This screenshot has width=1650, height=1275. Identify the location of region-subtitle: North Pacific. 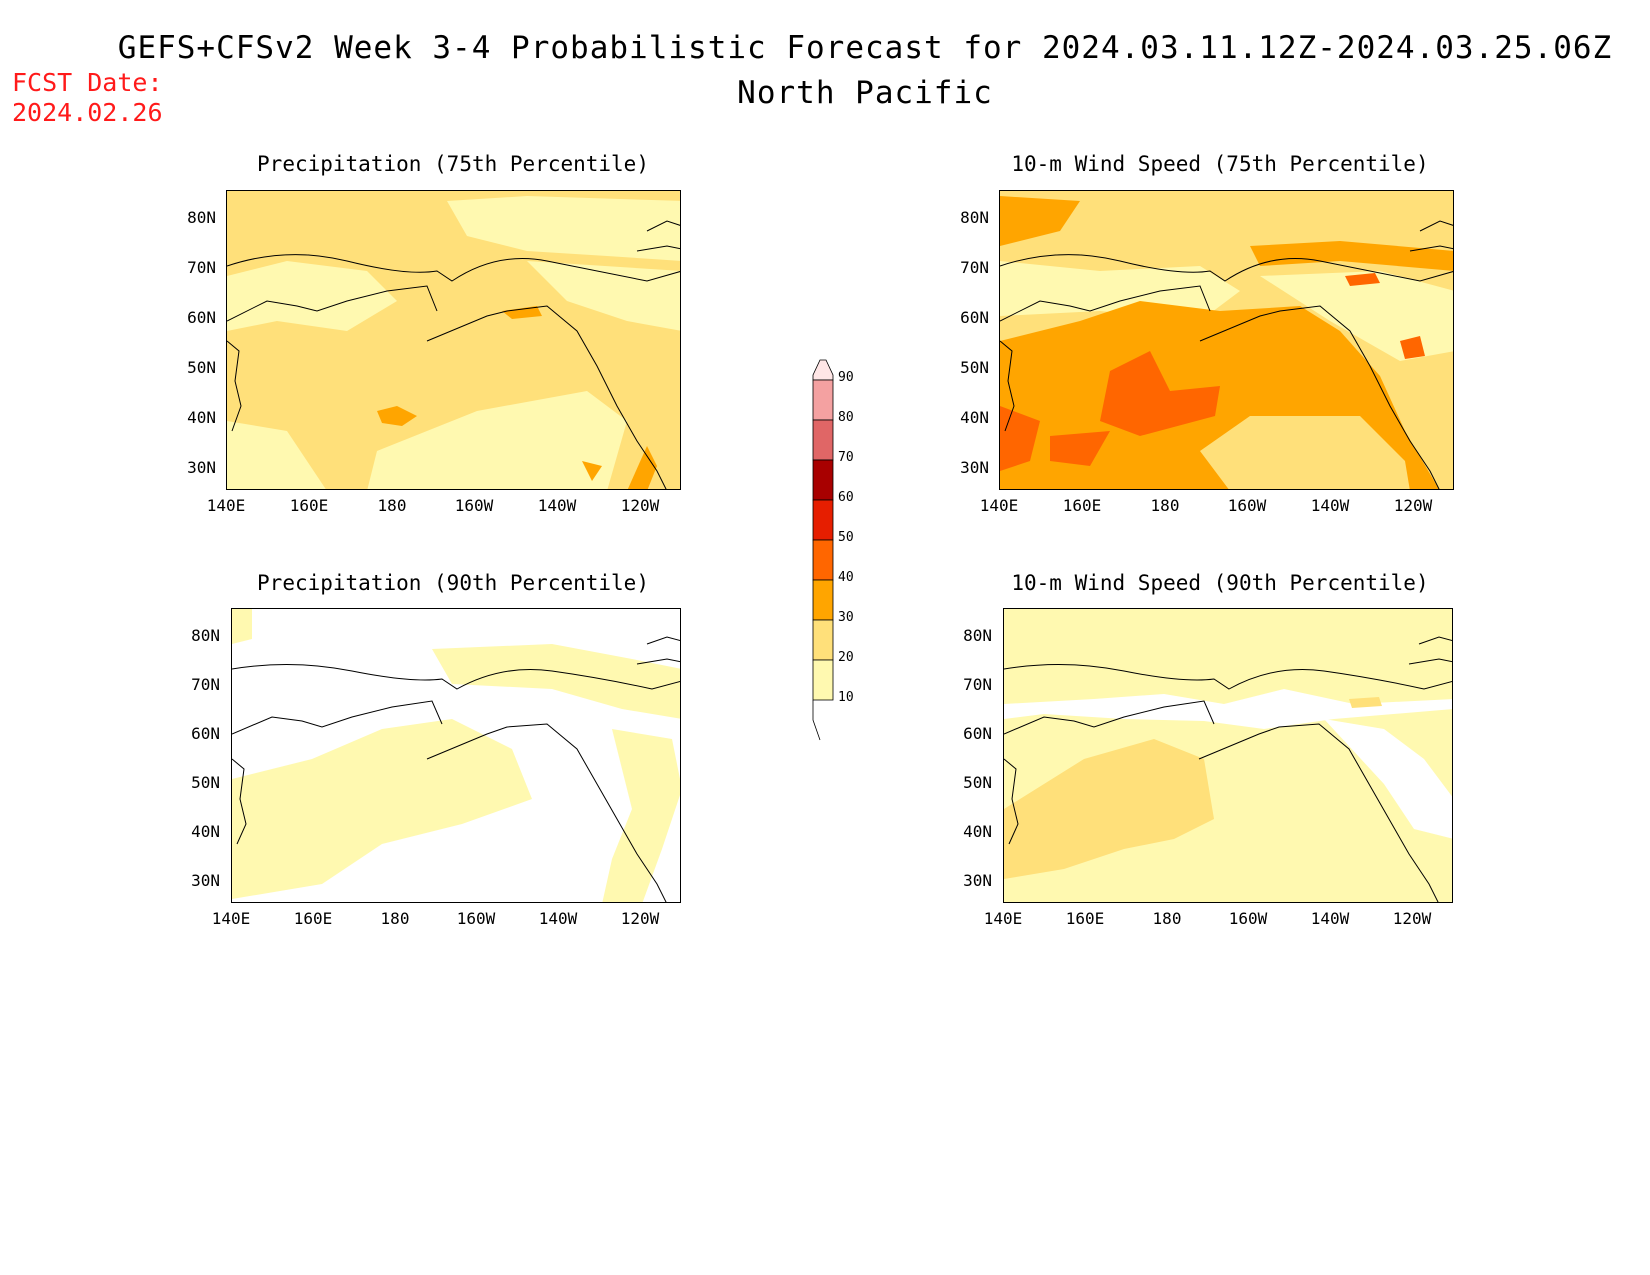
(865, 93).